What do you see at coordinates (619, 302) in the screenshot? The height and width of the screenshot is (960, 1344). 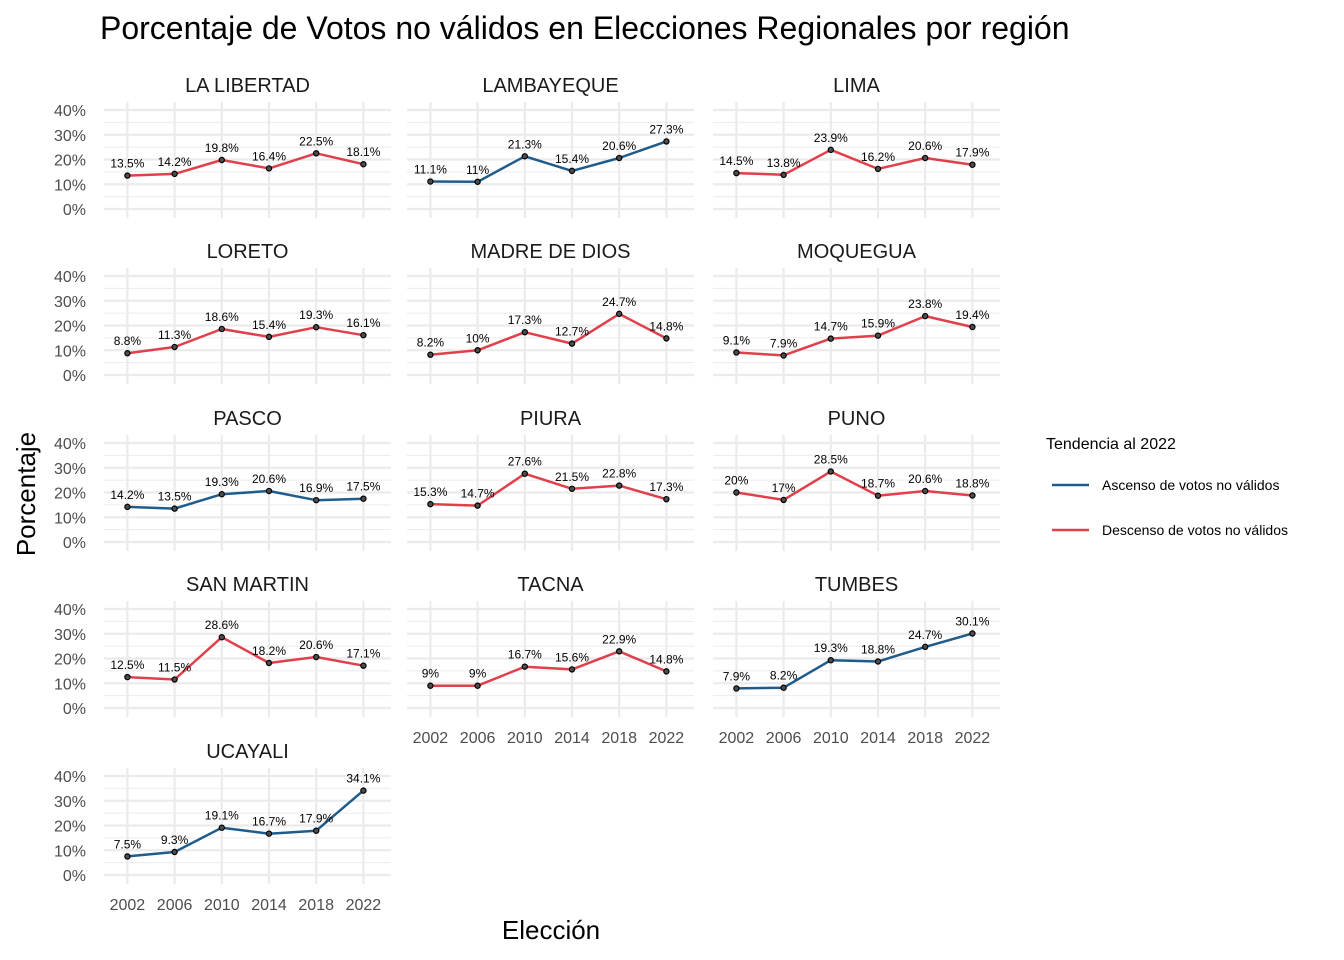 I see `data-label: 24.7%` at bounding box center [619, 302].